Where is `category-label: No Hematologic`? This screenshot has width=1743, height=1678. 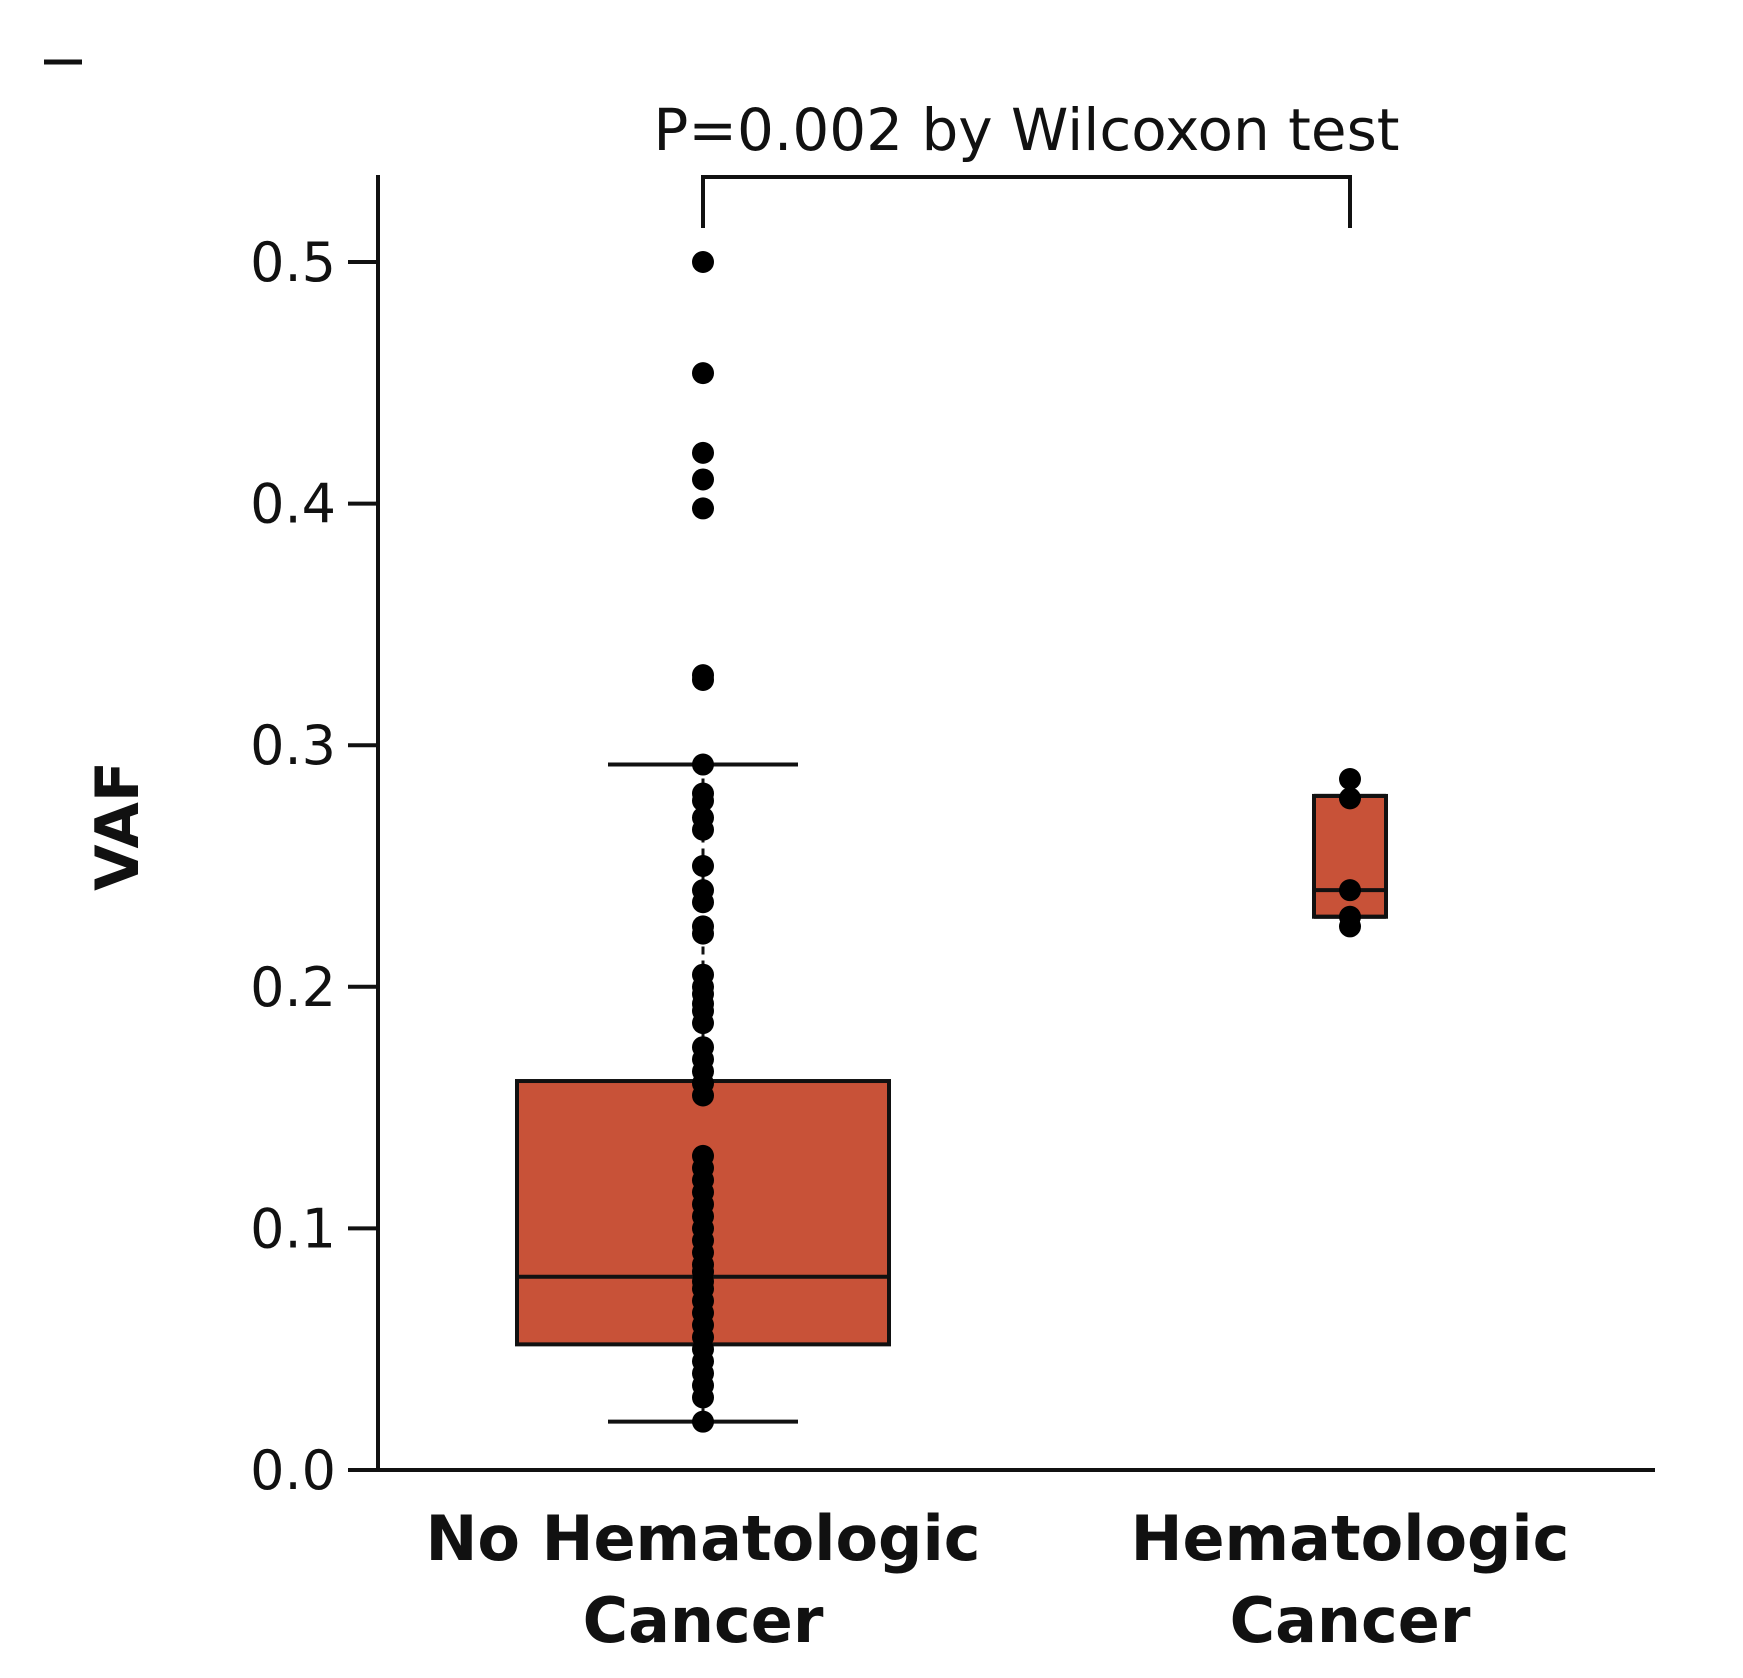
category-label: No Hematologic is located at coordinates (703, 1538).